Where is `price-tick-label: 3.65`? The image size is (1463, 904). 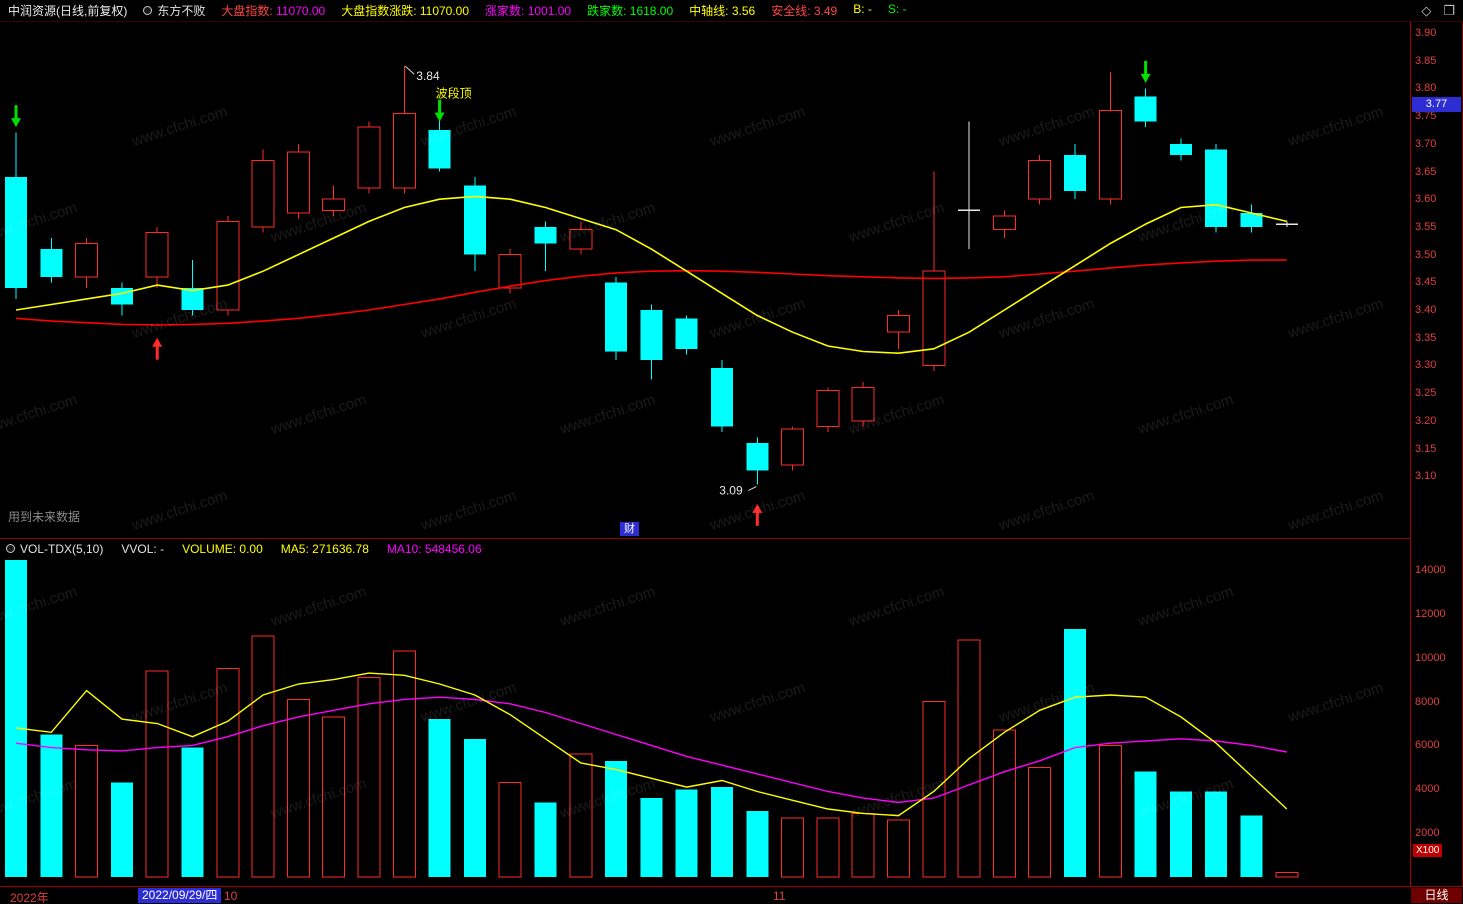 price-tick-label: 3.65 is located at coordinates (1426, 171).